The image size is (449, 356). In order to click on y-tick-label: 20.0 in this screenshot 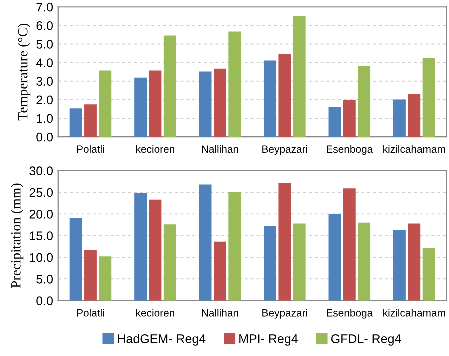, I will do `click(42, 214)`.